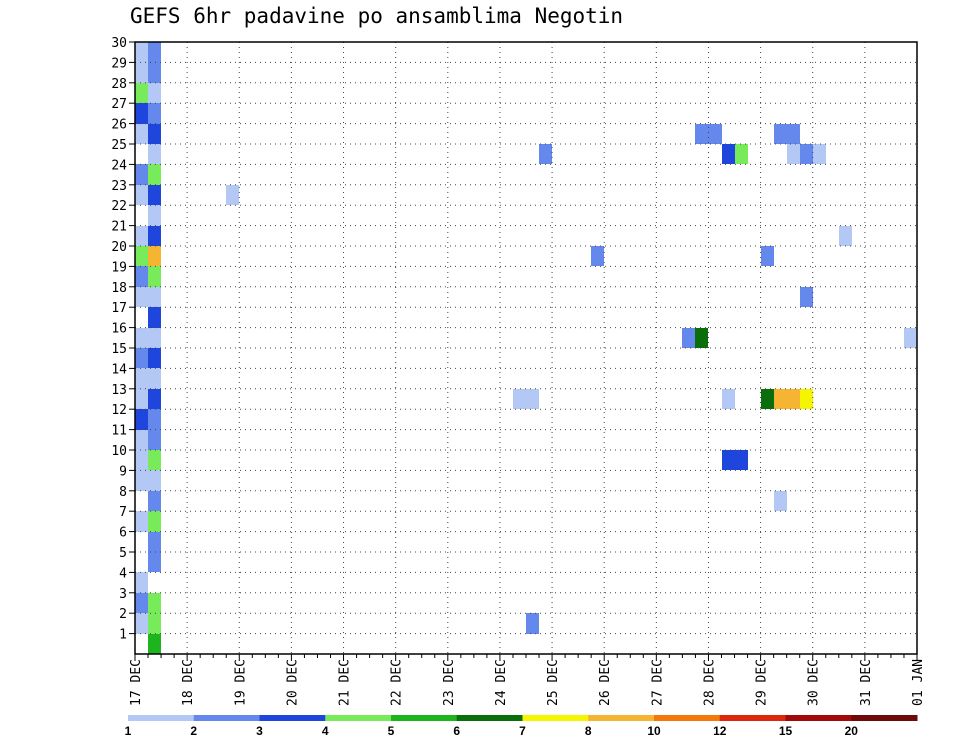 Image resolution: width=960 pixels, height=742 pixels. Describe the element at coordinates (119, 186) in the screenshot. I see `y-tick-label: 23` at that location.